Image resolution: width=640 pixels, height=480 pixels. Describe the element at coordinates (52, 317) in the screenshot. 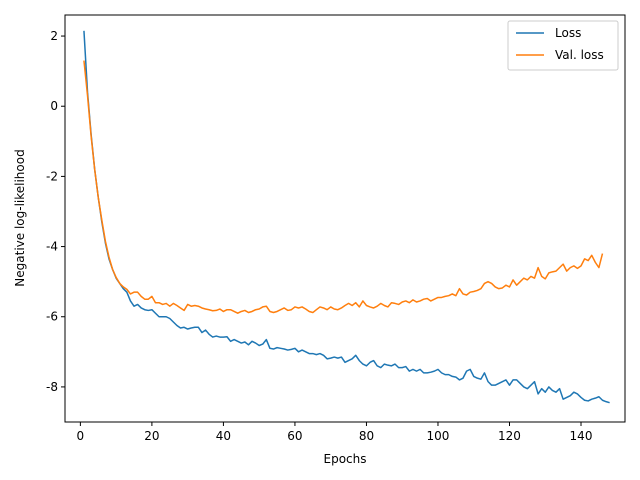

I see `y-tick-label: -6` at that location.